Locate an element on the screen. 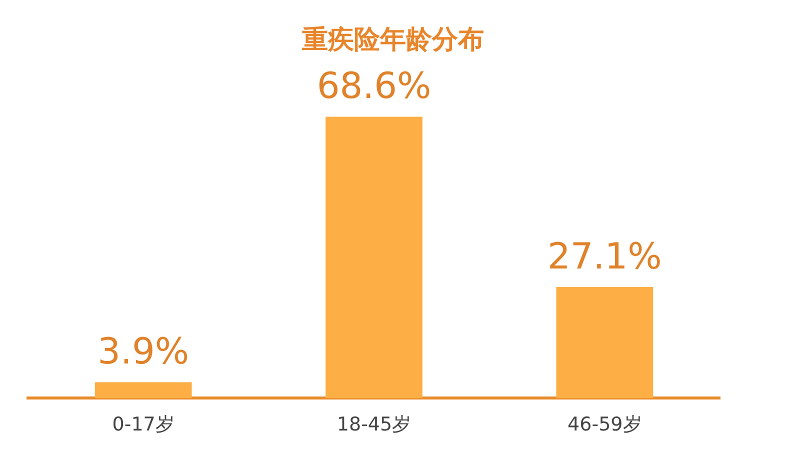 Image resolution: width=786 pixels, height=453 pixels. chart-title: 重疾险年龄分布 is located at coordinates (393, 40).